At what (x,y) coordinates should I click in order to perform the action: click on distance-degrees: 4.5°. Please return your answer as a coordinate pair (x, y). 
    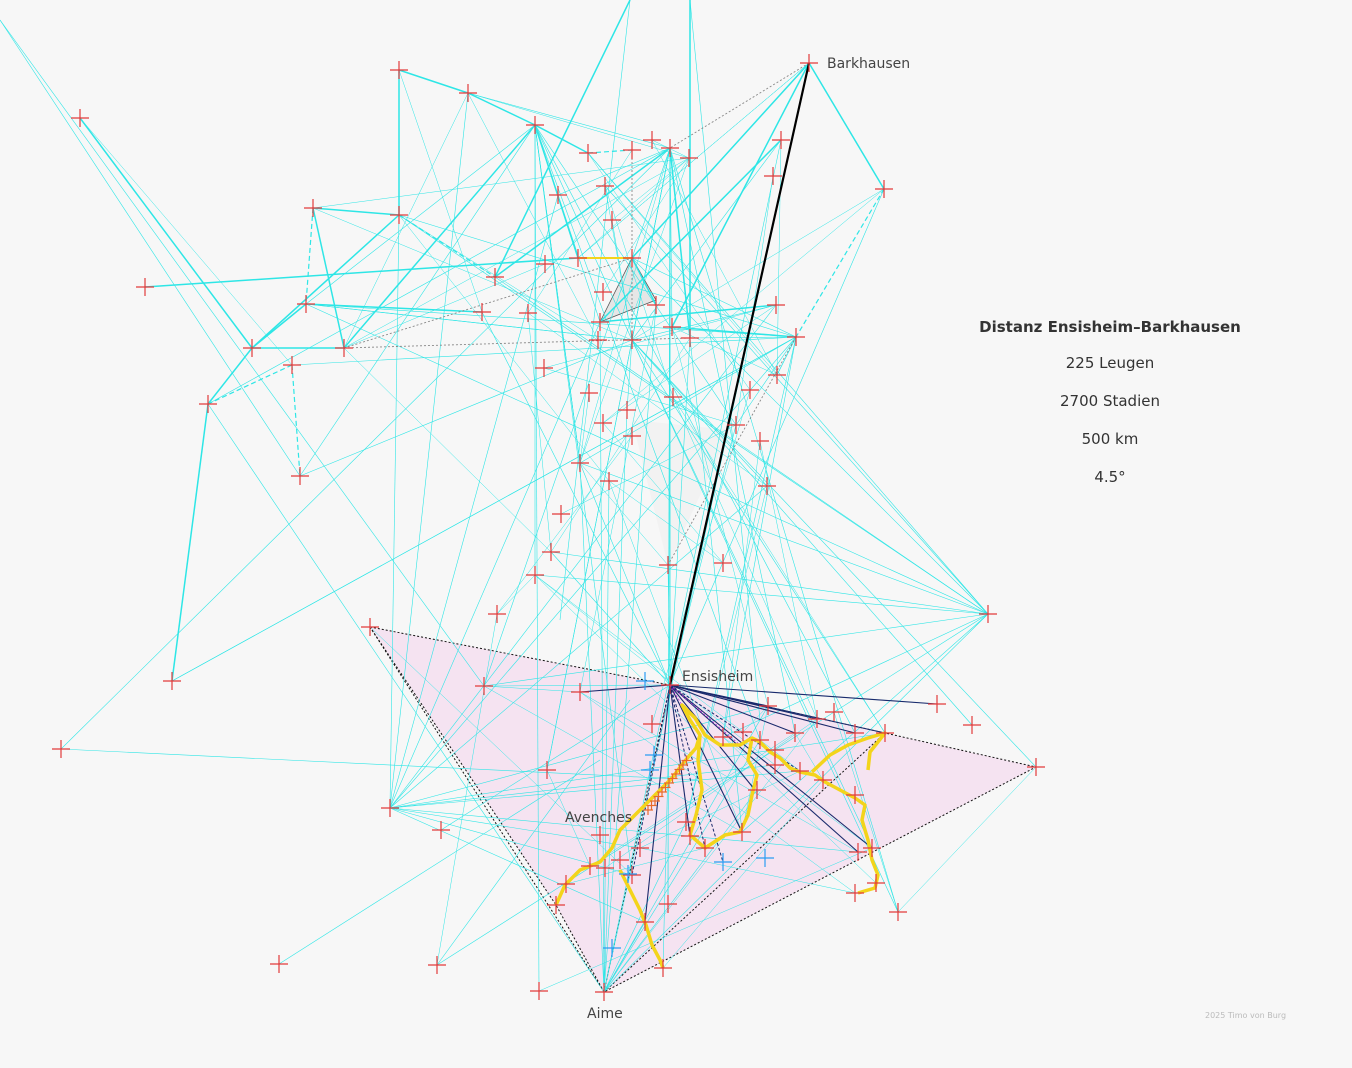
    Looking at the image, I should click on (1110, 477).